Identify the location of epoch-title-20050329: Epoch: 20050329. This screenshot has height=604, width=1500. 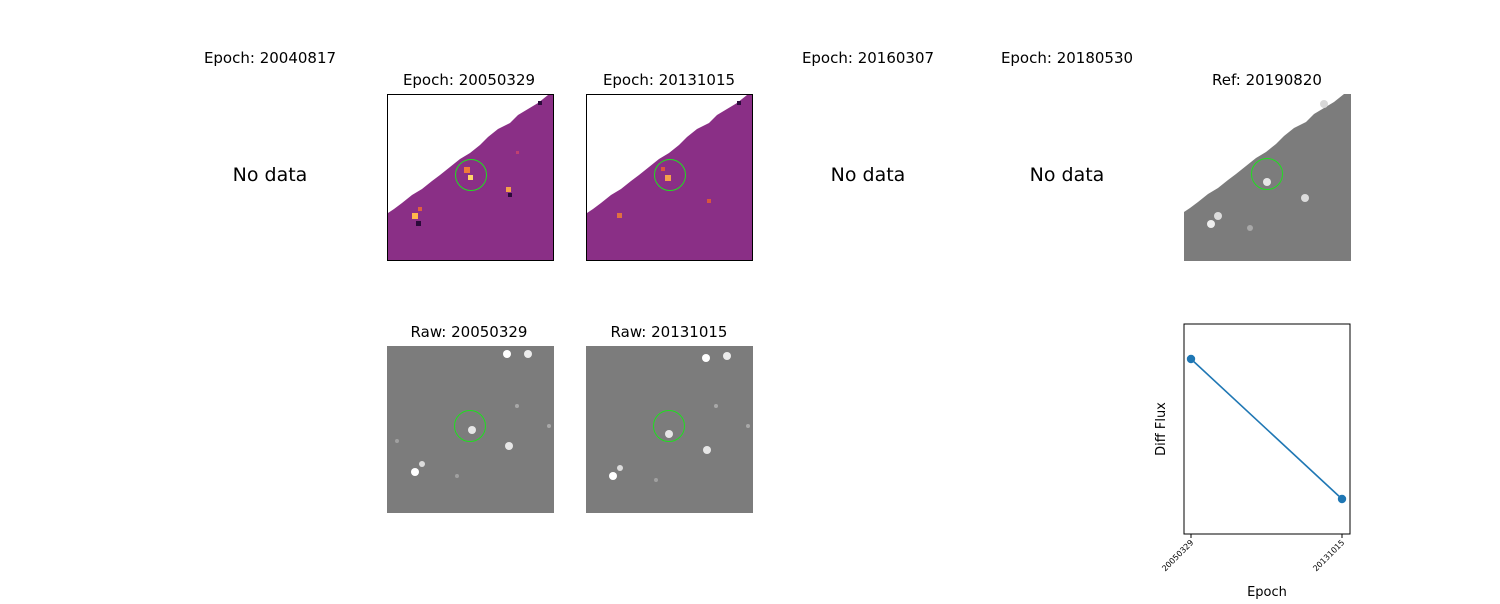
(469, 80).